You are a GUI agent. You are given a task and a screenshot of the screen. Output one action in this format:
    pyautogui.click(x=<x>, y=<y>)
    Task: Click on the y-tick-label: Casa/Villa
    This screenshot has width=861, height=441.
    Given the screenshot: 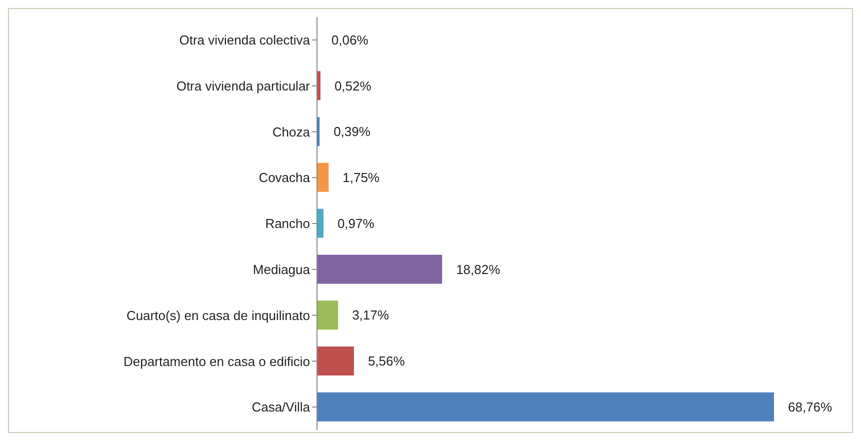 What is the action you would take?
    pyautogui.click(x=281, y=407)
    